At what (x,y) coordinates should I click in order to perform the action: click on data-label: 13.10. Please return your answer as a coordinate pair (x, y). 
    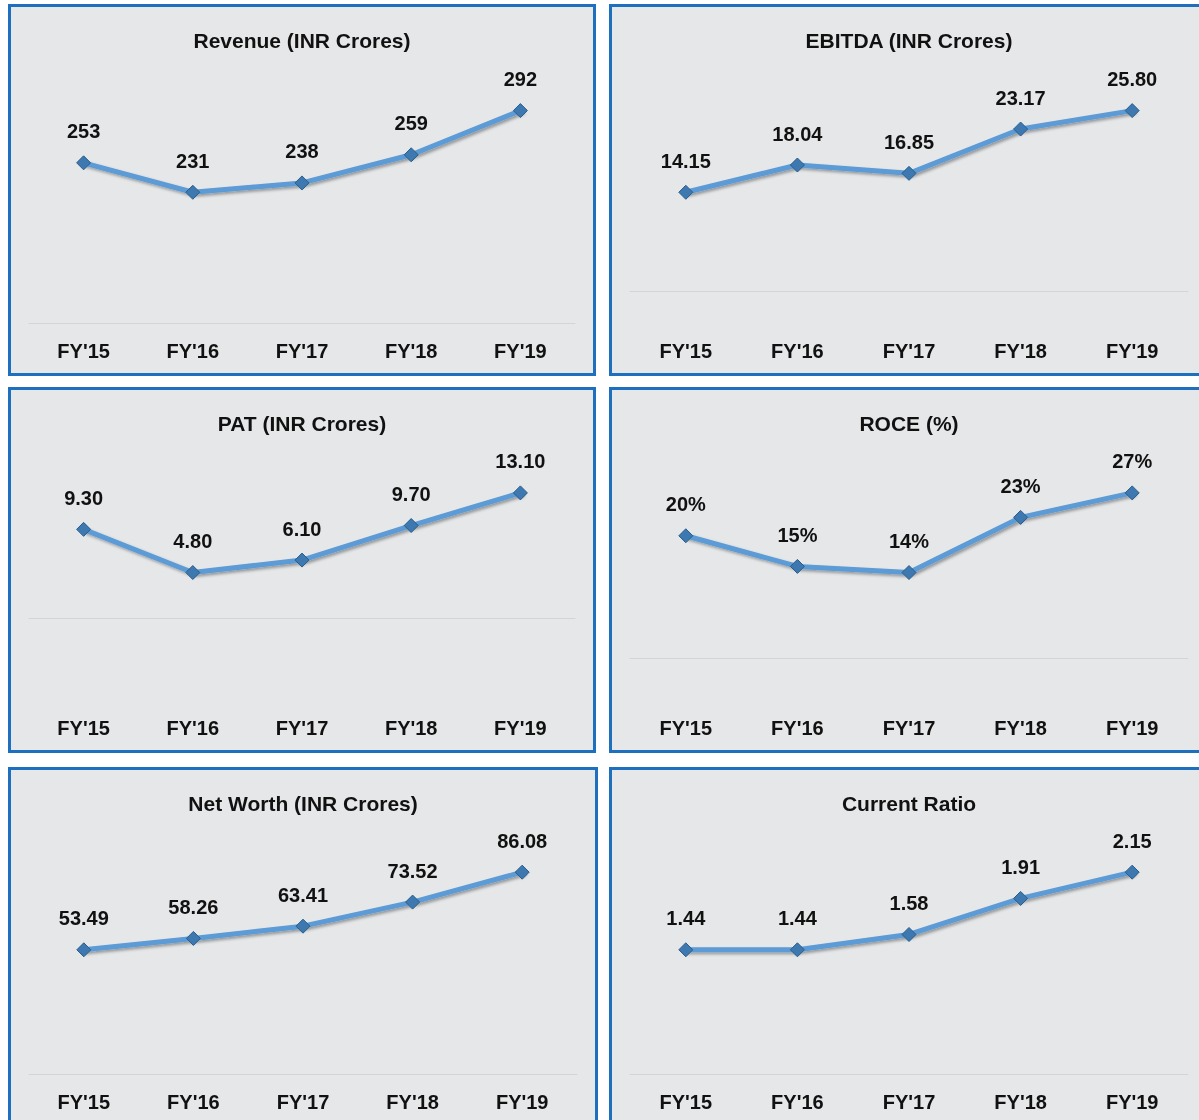
    Looking at the image, I should click on (520, 461).